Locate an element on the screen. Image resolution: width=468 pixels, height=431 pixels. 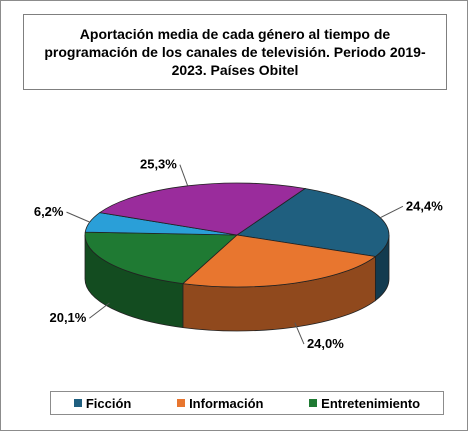
legend-swatch-informacion is located at coordinates (181, 403).